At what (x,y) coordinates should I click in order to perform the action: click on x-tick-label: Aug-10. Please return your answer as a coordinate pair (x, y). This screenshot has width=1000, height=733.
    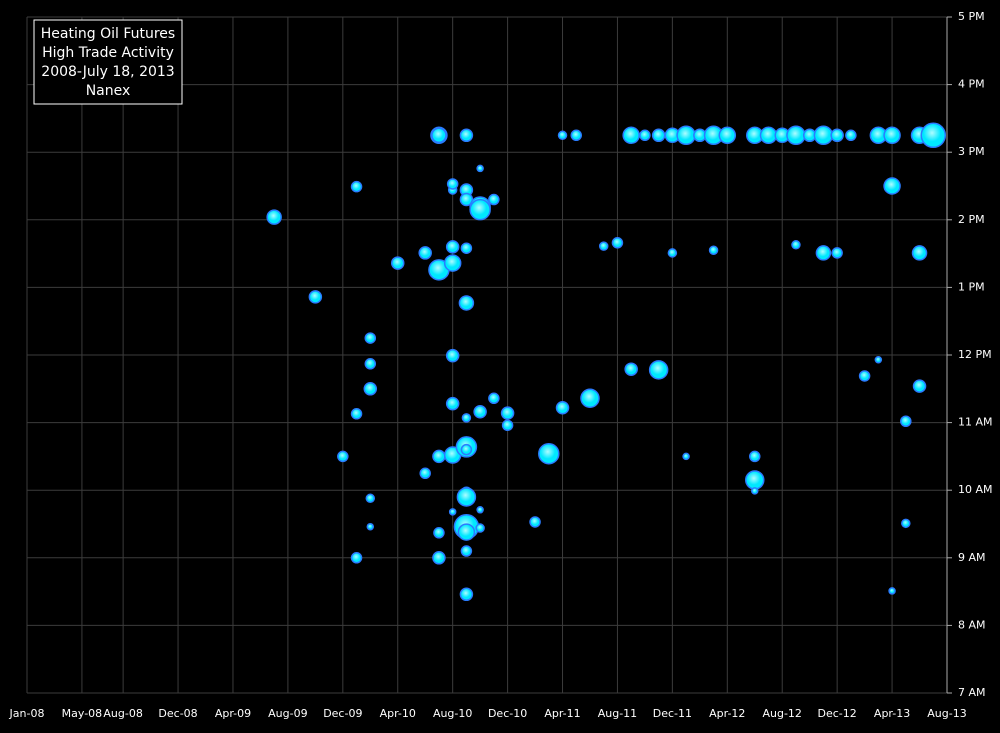
    Looking at the image, I should click on (452, 713).